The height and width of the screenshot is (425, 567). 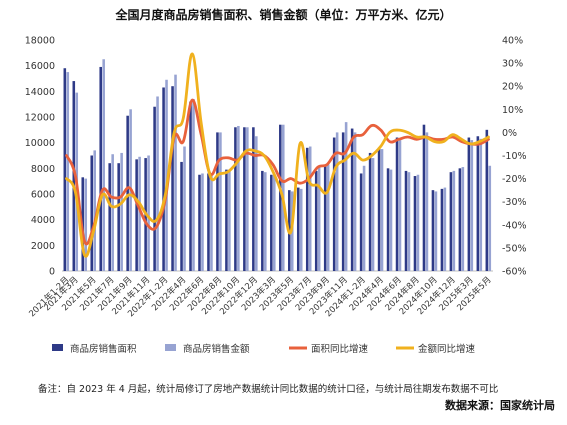 I want to click on chart-title: 全国月度商品房销售面积、销售金额（单位：万平方米、亿元）, so click(x=283, y=15).